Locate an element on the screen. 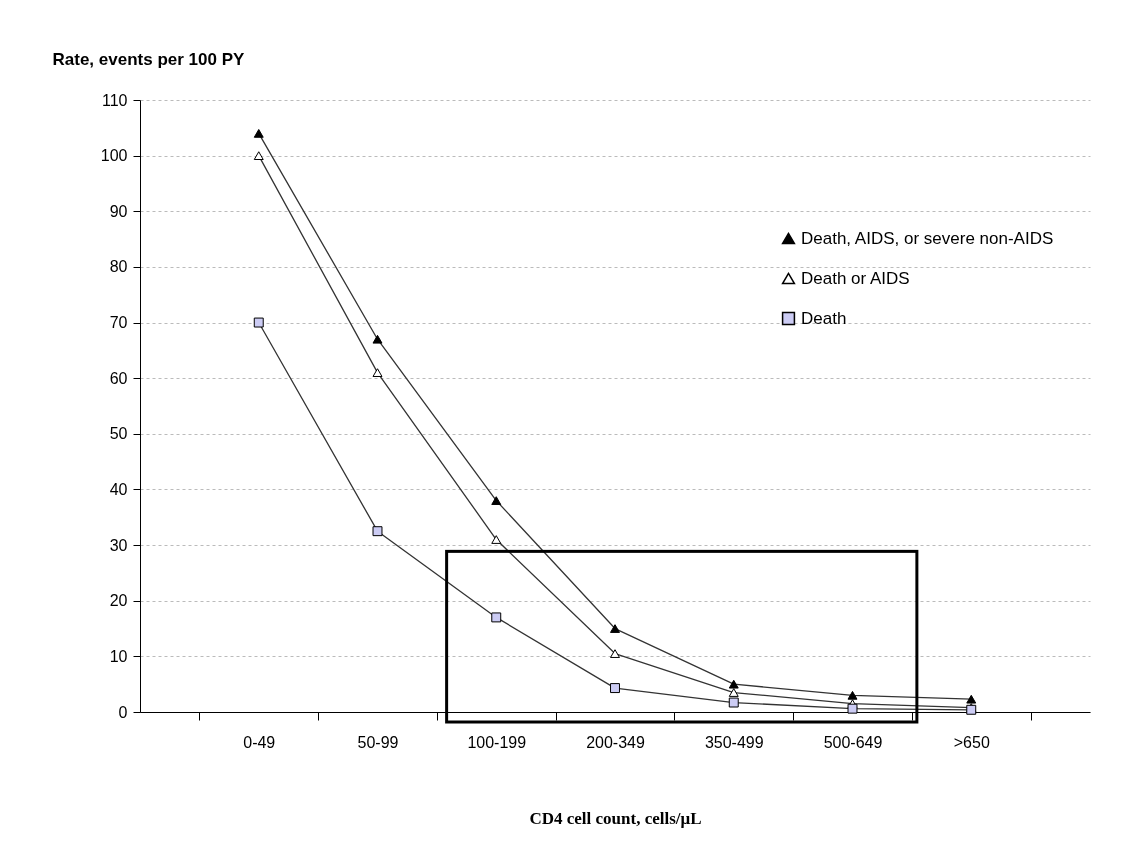 The height and width of the screenshot is (846, 1134). y-tick-label: 10 is located at coordinates (118, 656).